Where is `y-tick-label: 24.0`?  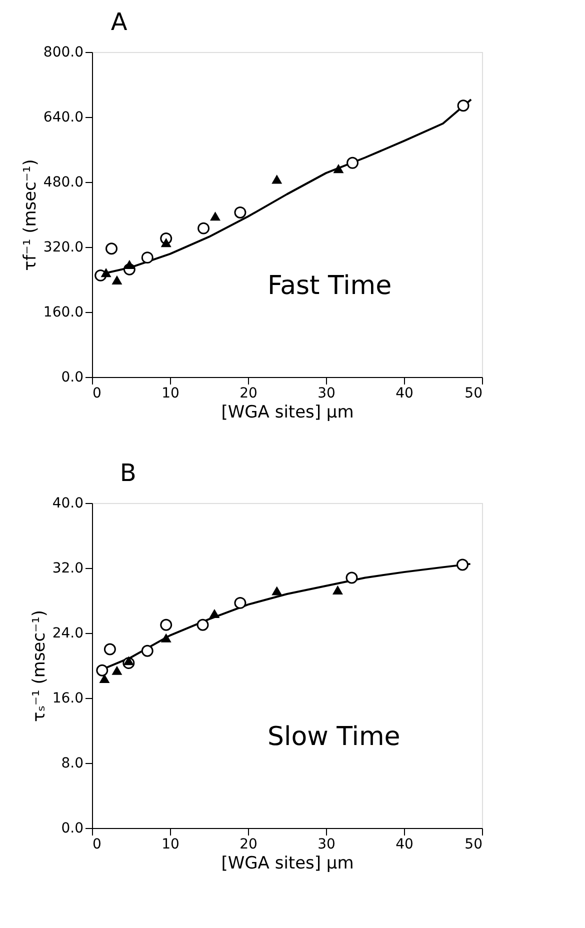
y-tick-label: 24.0 is located at coordinates (68, 634).